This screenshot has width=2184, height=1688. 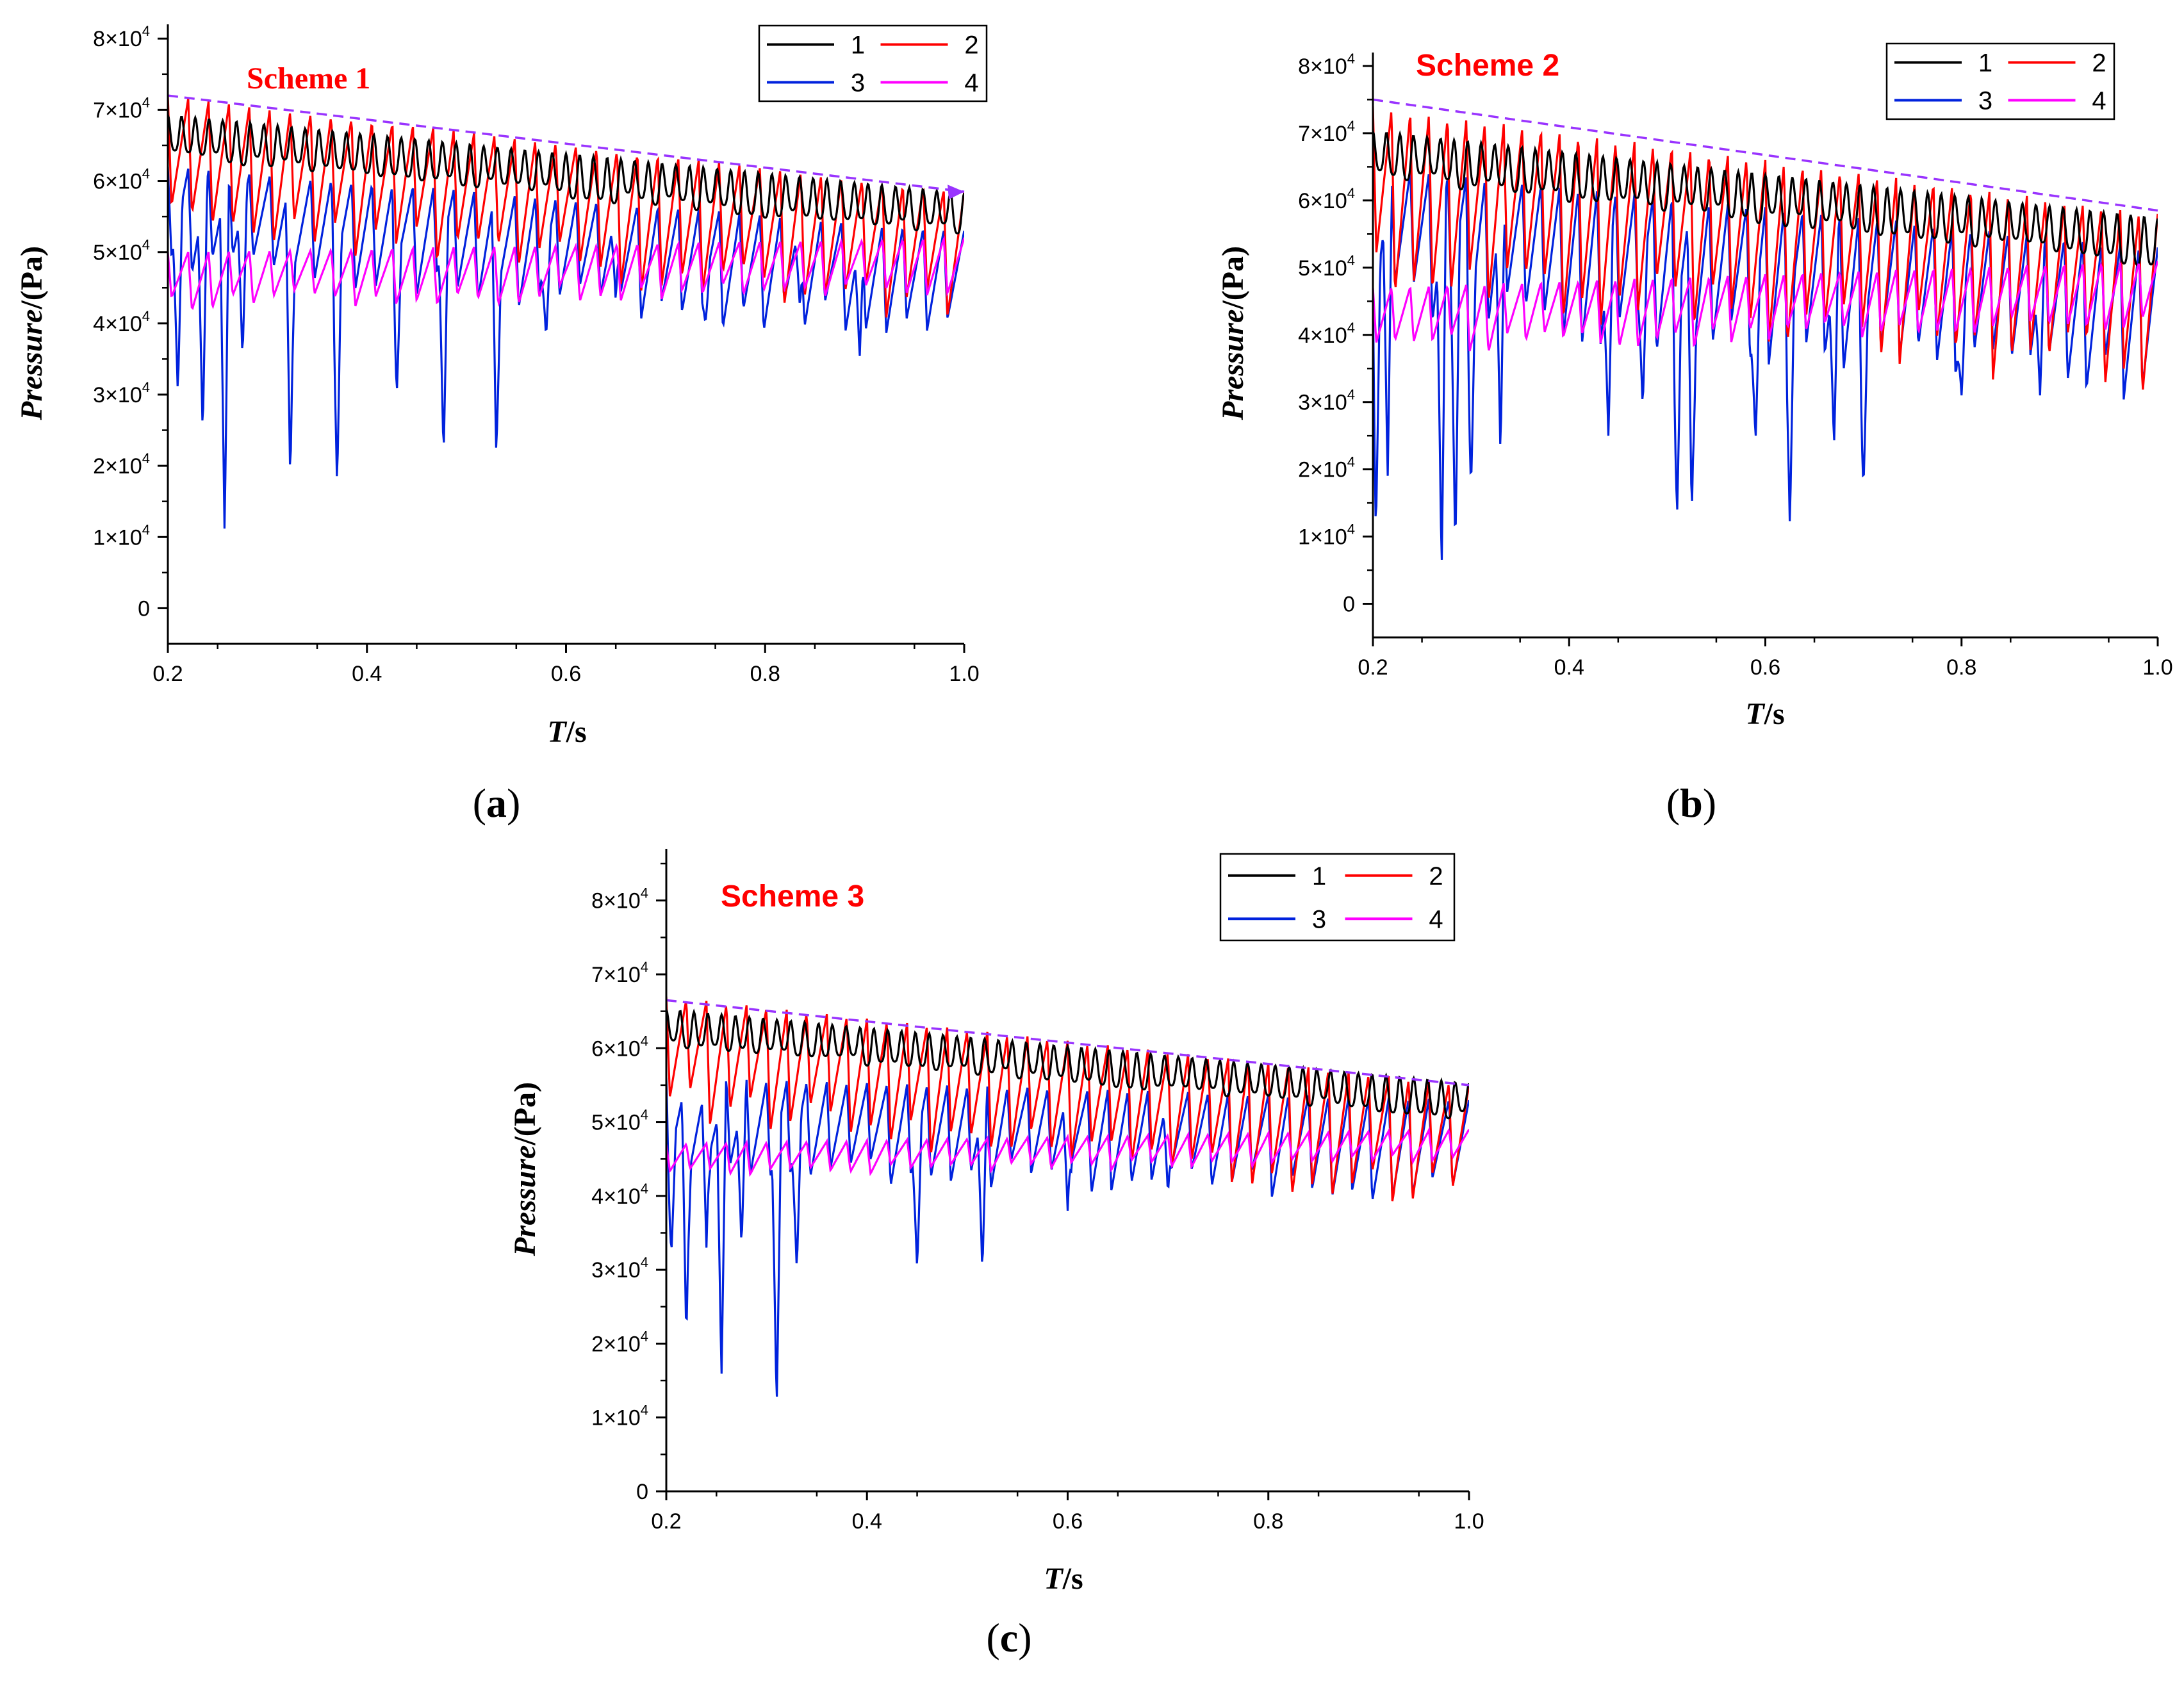 What do you see at coordinates (497, 803) in the screenshot?
I see `panel-caption: (a)` at bounding box center [497, 803].